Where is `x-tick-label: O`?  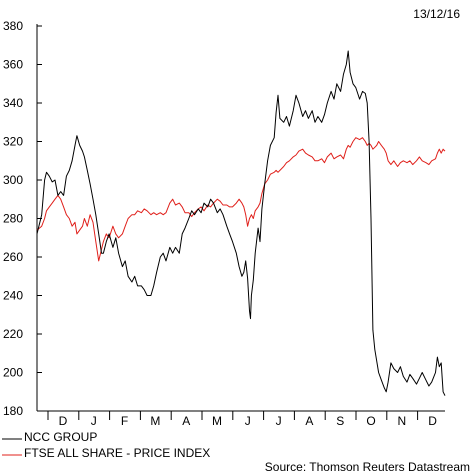 x-tick-label: O is located at coordinates (370, 421).